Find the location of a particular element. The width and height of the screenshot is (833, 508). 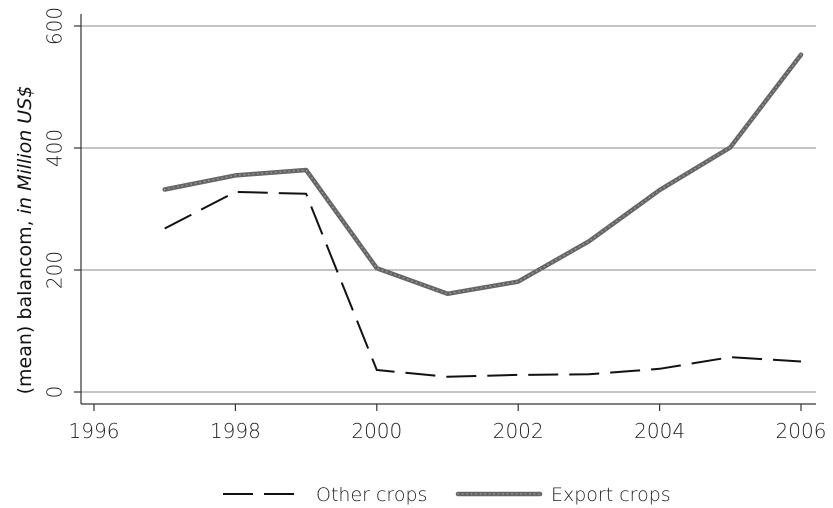

x-tick-label-1996: 1996 is located at coordinates (94, 431).